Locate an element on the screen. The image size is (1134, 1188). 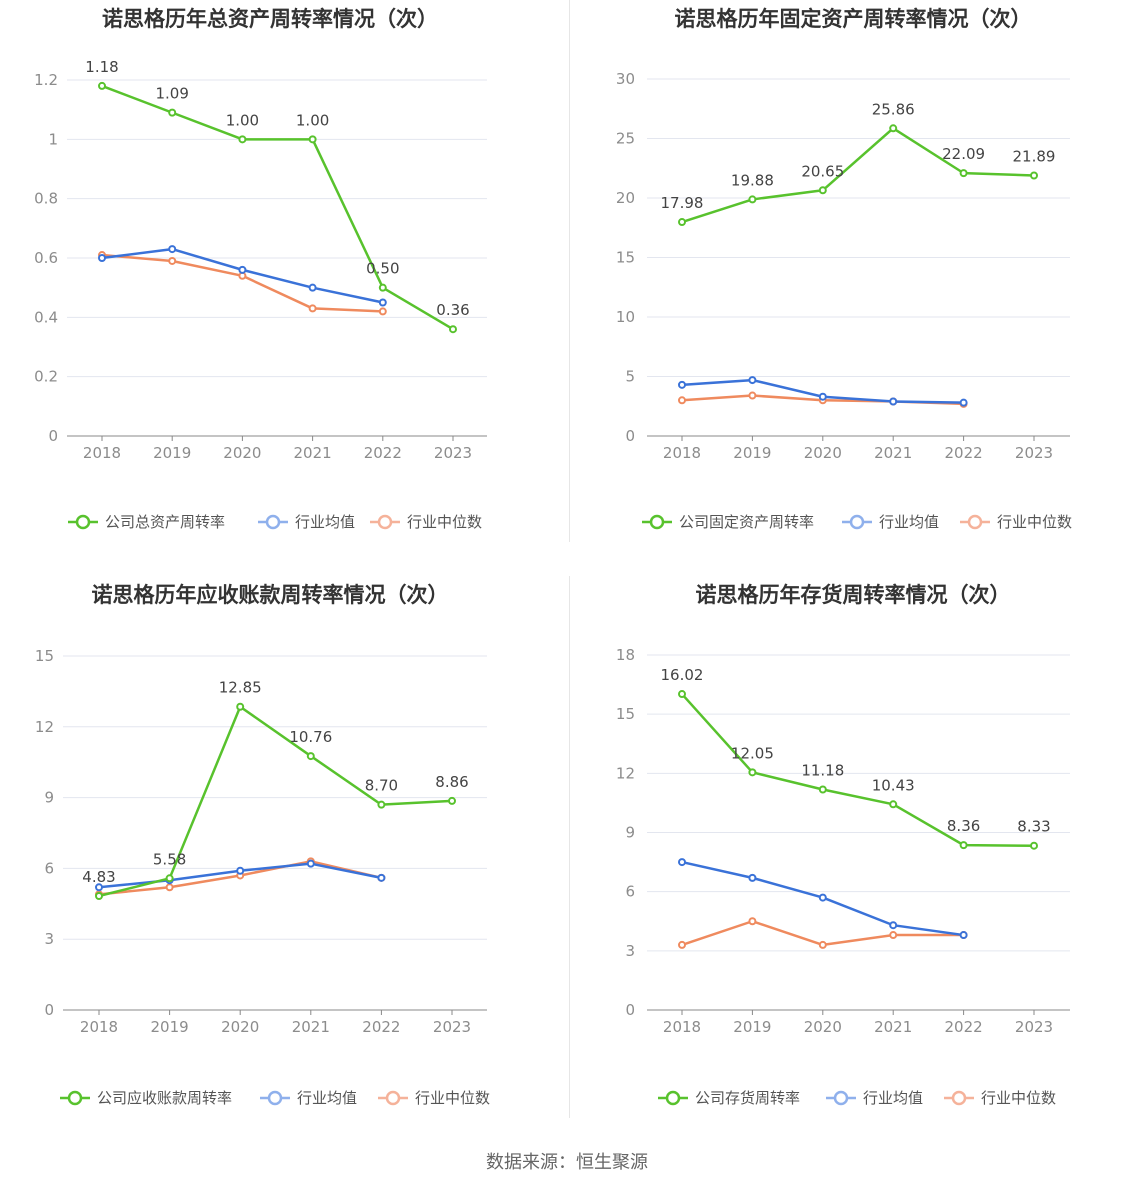
data-label: 19.88 is located at coordinates (752, 180).